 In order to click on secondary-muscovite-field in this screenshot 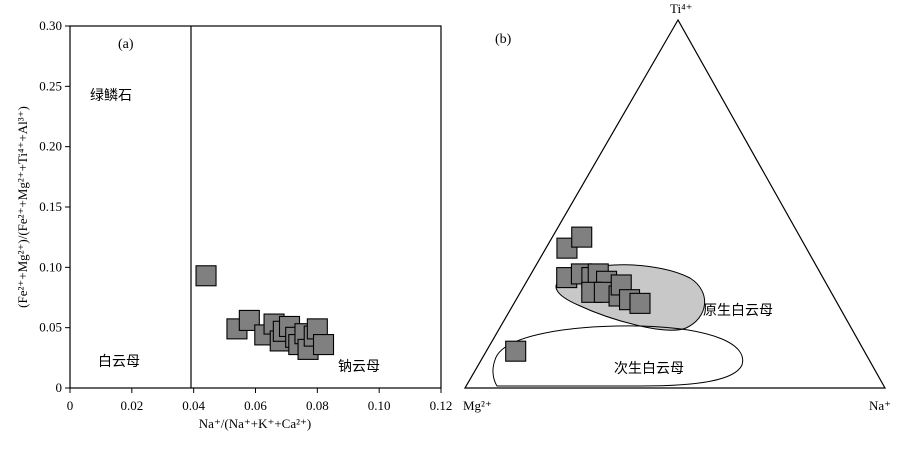, I will do `click(618, 356)`.